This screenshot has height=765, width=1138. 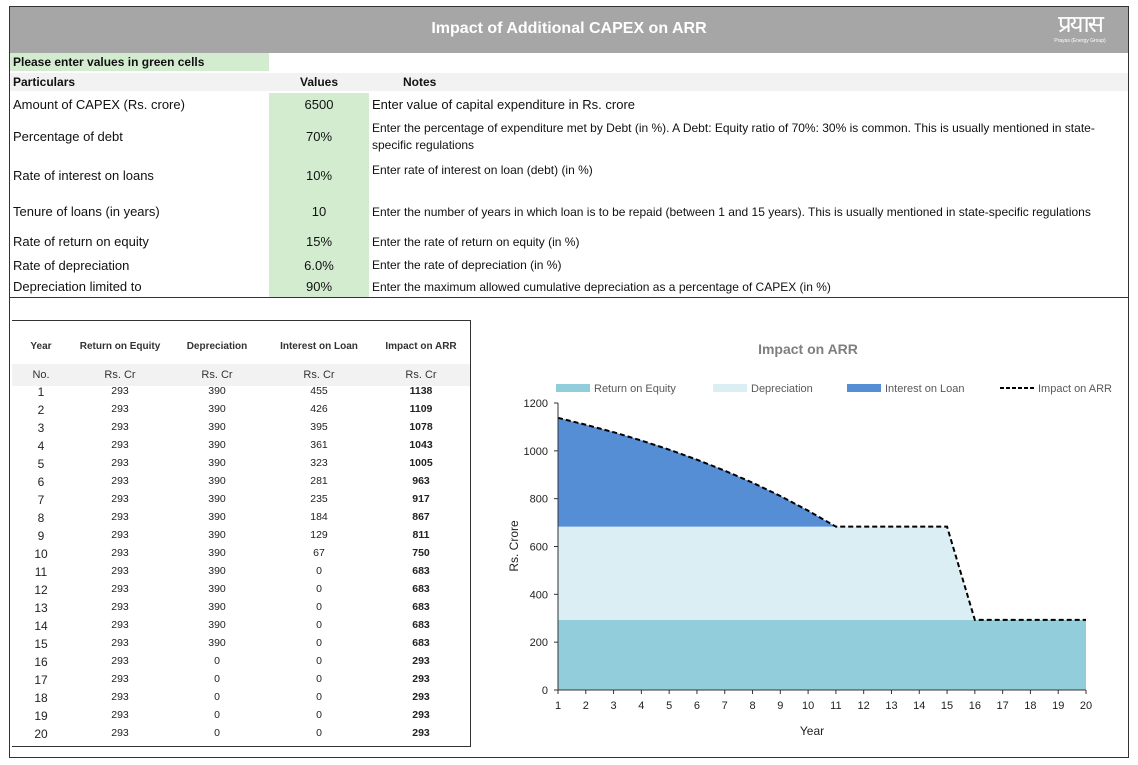 What do you see at coordinates (241, 412) in the screenshot?
I see `table-row: 2 293 390 426 1109` at bounding box center [241, 412].